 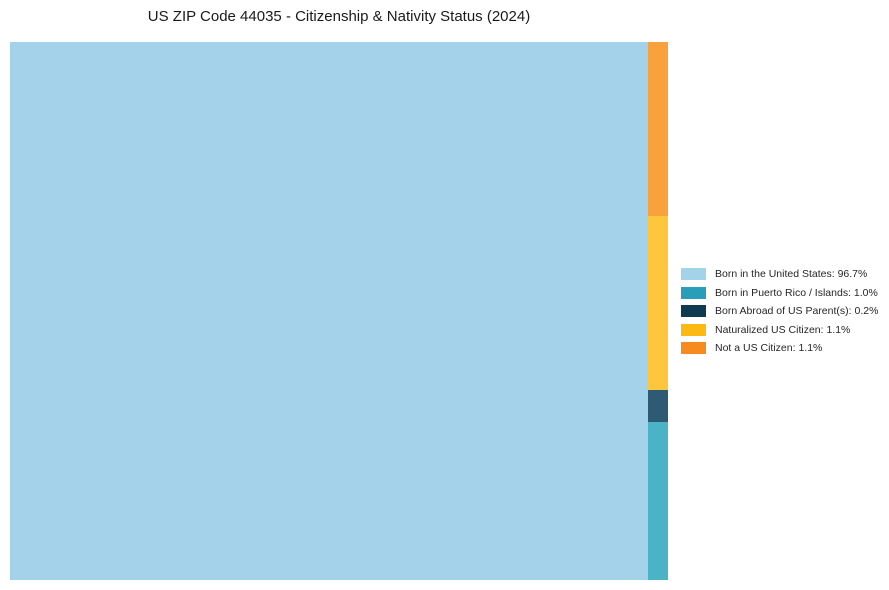 What do you see at coordinates (797, 311) in the screenshot?
I see `legend-label: Born Abroad of US Parent(s): 0.2%` at bounding box center [797, 311].